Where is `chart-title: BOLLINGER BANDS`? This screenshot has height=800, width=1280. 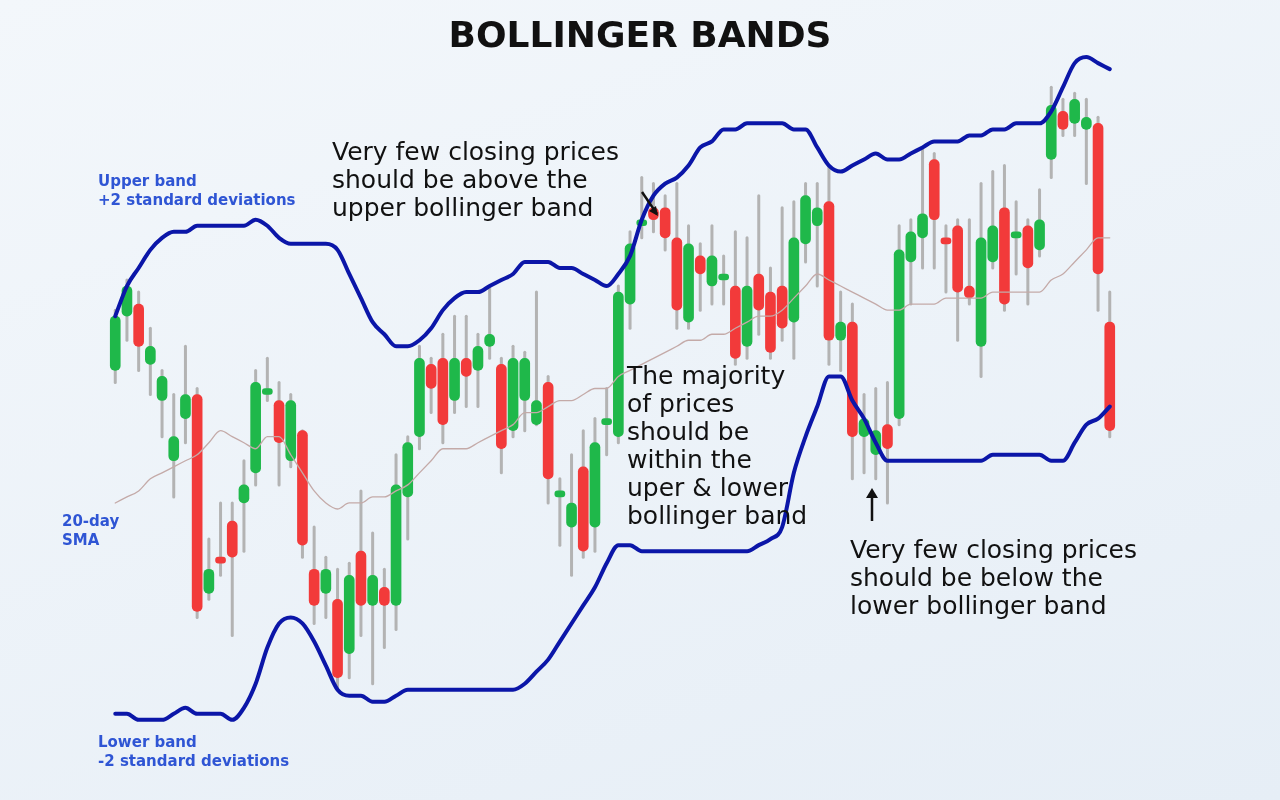 chart-title: BOLLINGER BANDS is located at coordinates (640, 34).